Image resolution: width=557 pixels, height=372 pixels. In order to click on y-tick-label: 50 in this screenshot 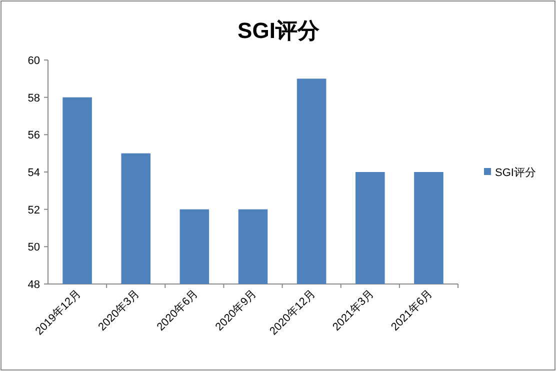, I will do `click(34, 248)`.